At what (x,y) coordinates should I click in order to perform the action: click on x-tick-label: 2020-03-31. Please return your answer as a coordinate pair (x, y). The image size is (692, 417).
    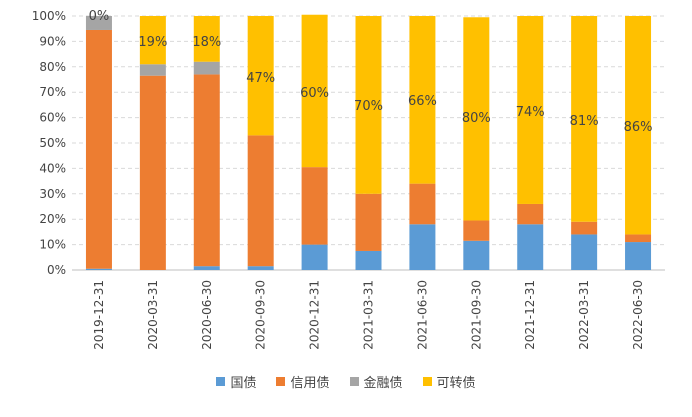
    Looking at the image, I should click on (153, 315).